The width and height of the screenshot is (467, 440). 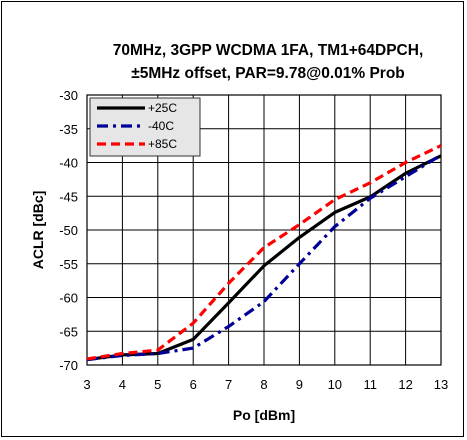 What do you see at coordinates (68, 95) in the screenshot?
I see `y-tick-label: -30` at bounding box center [68, 95].